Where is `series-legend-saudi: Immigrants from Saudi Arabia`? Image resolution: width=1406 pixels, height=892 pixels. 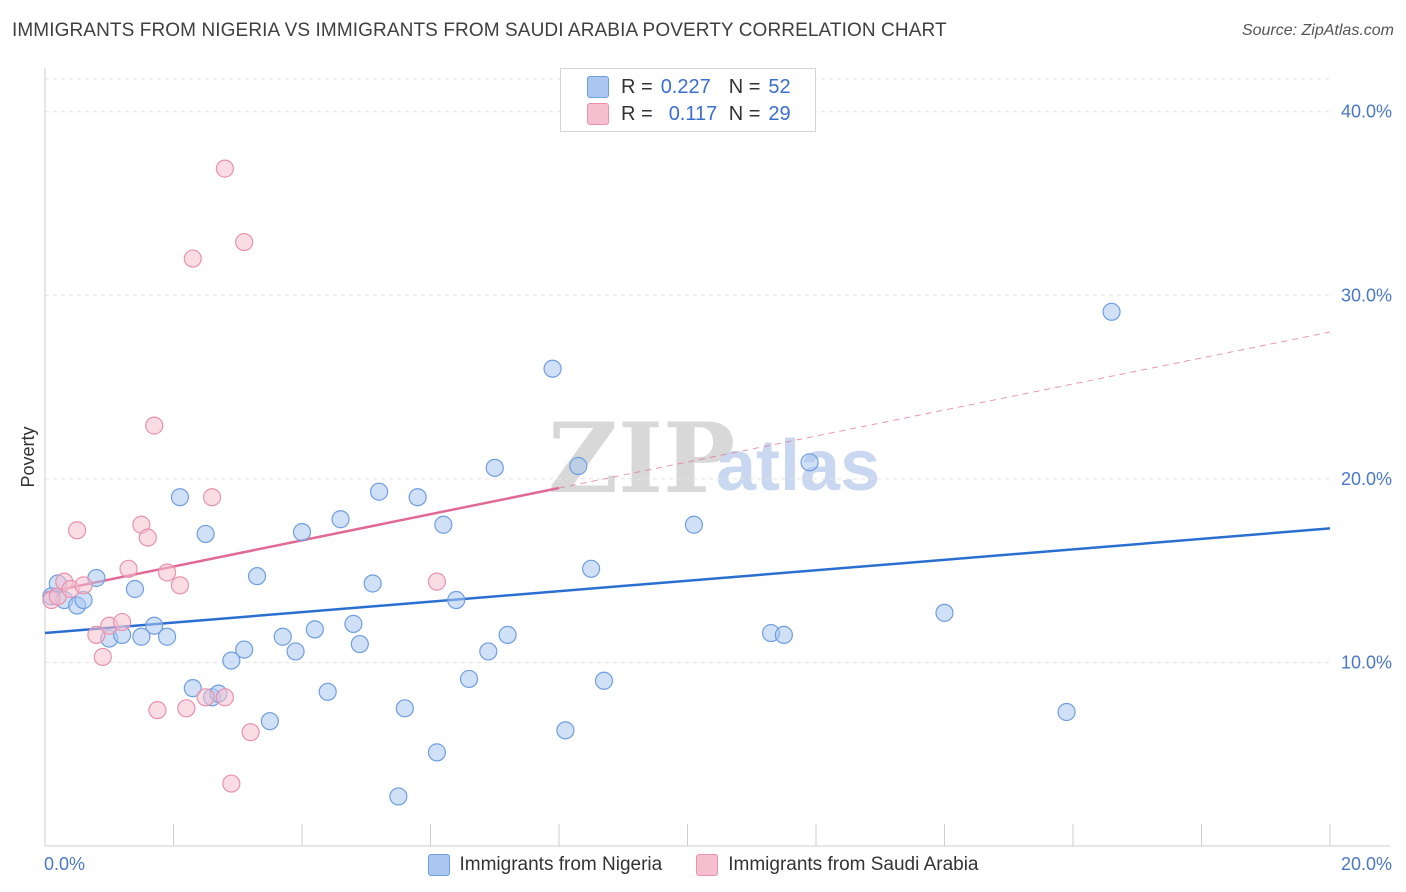 series-legend-saudi: Immigrants from Saudi Arabia is located at coordinates (837, 865).